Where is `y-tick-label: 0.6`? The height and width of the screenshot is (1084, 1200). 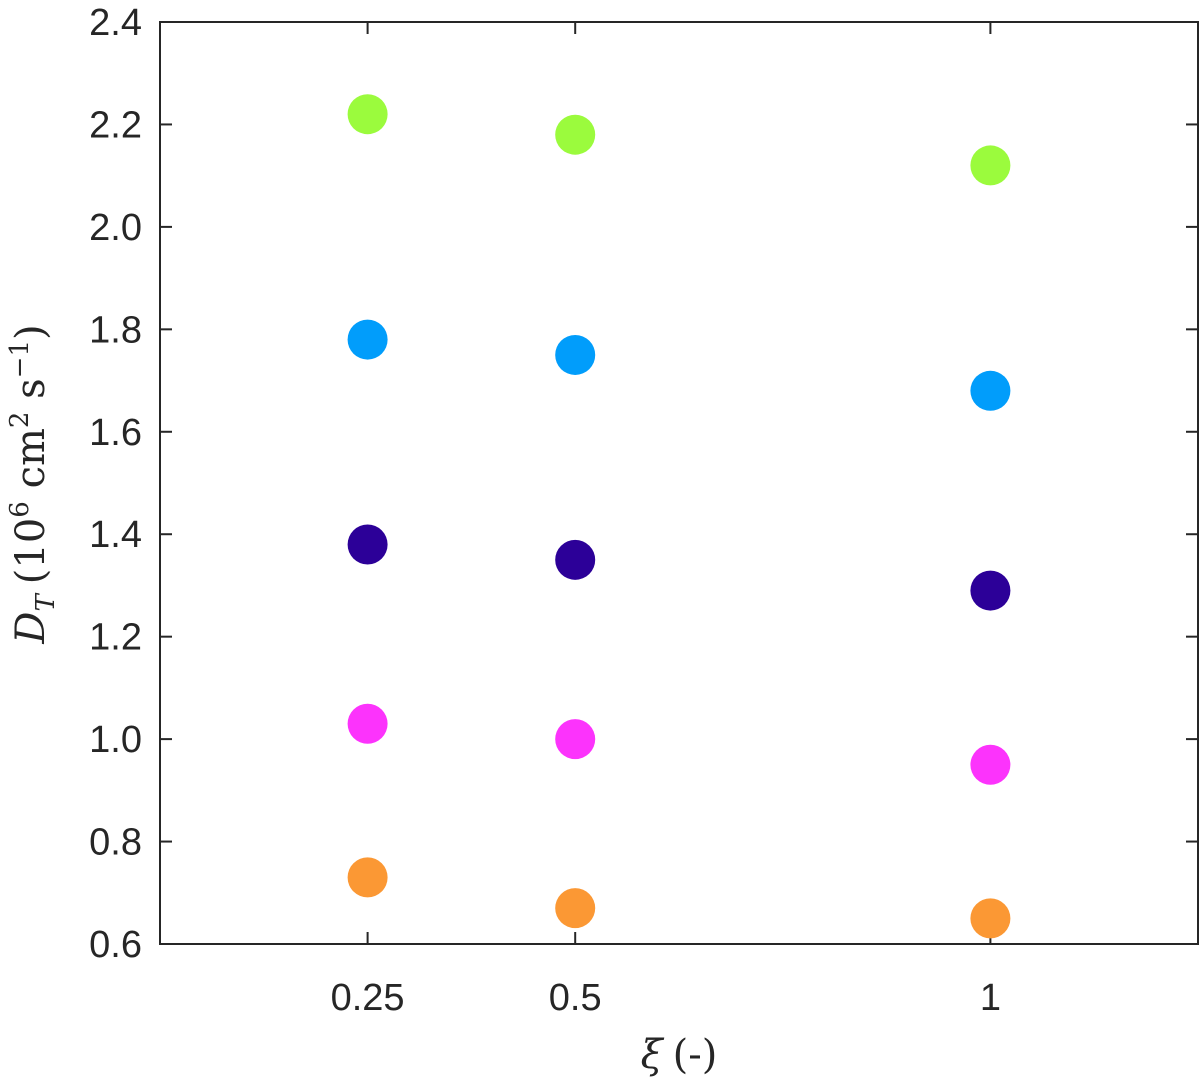
y-tick-label: 0.6 is located at coordinates (115, 945).